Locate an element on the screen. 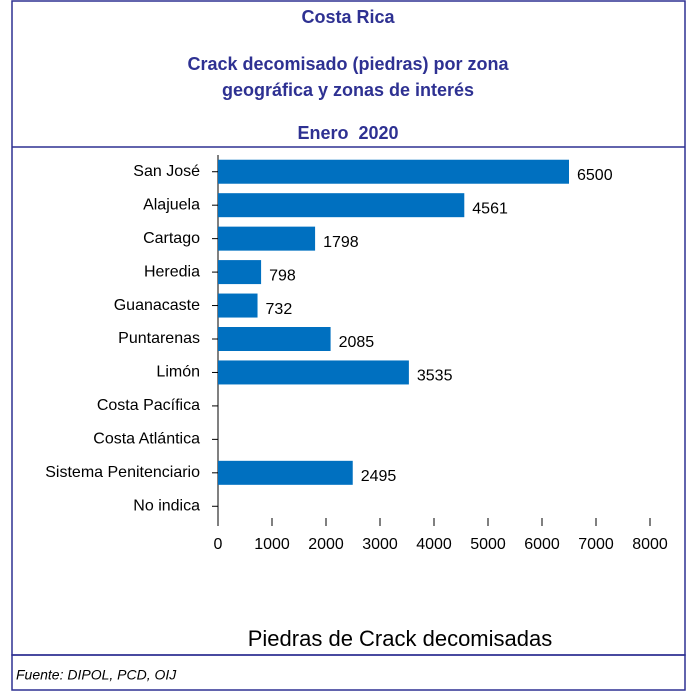 Image resolution: width=692 pixels, height=691 pixels. x-tick-label: 6000 is located at coordinates (542, 544).